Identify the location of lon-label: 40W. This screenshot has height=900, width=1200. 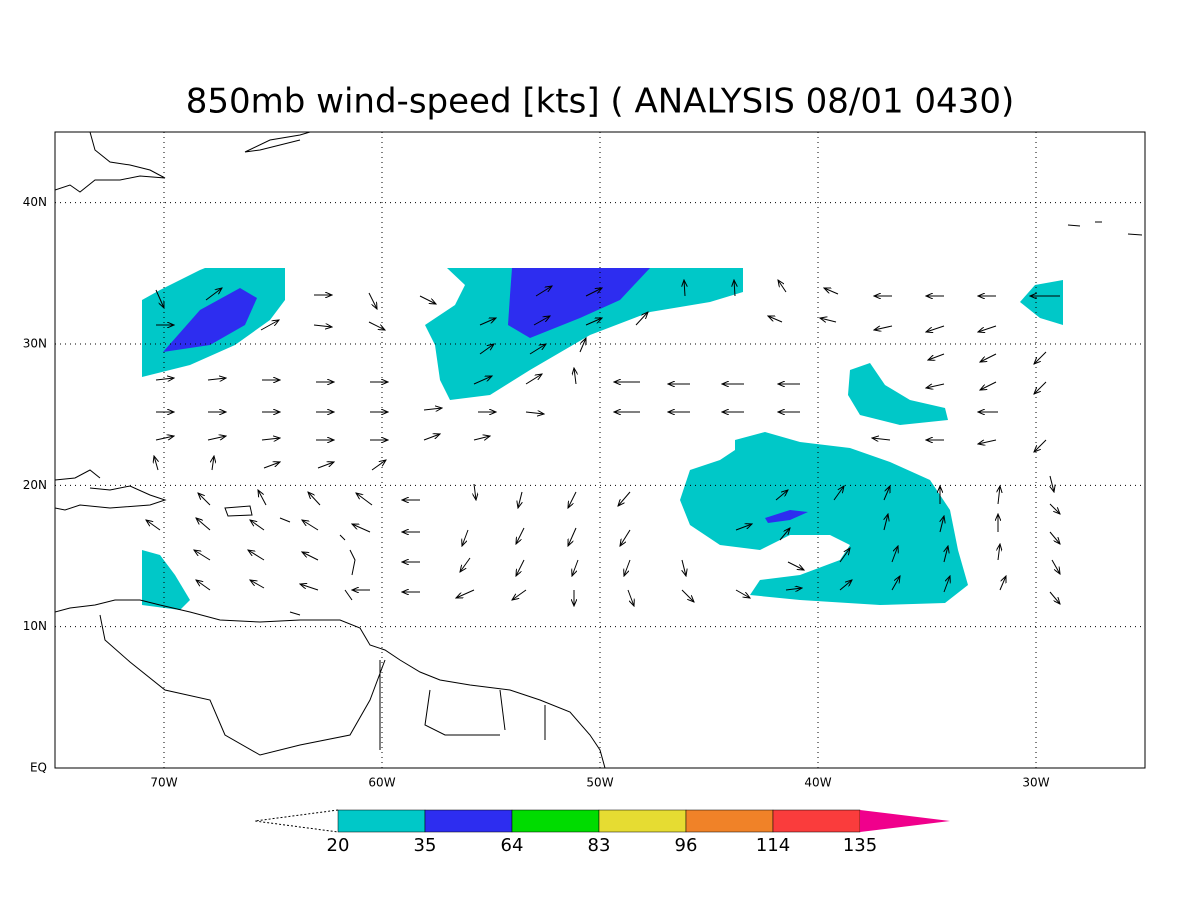
(817, 783).